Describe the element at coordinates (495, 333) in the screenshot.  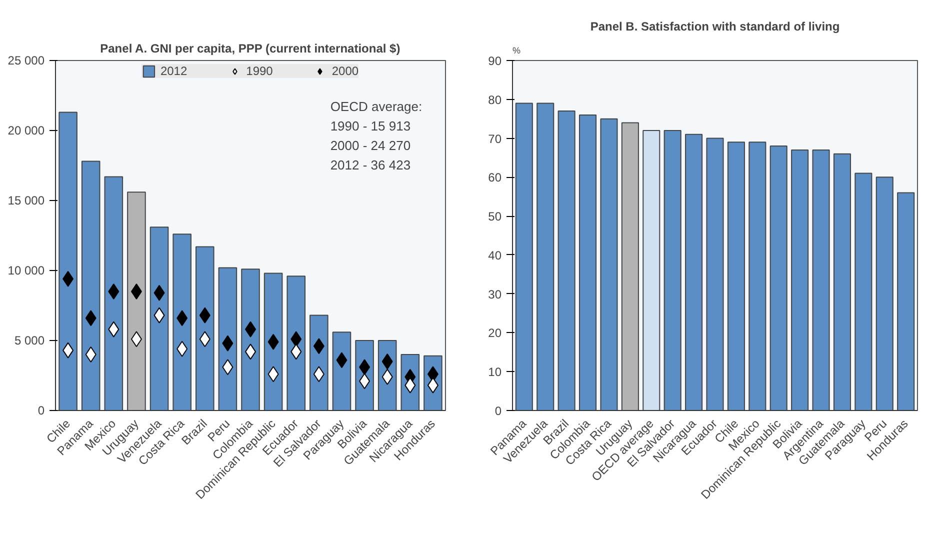
I see `y-tick-label: 20` at that location.